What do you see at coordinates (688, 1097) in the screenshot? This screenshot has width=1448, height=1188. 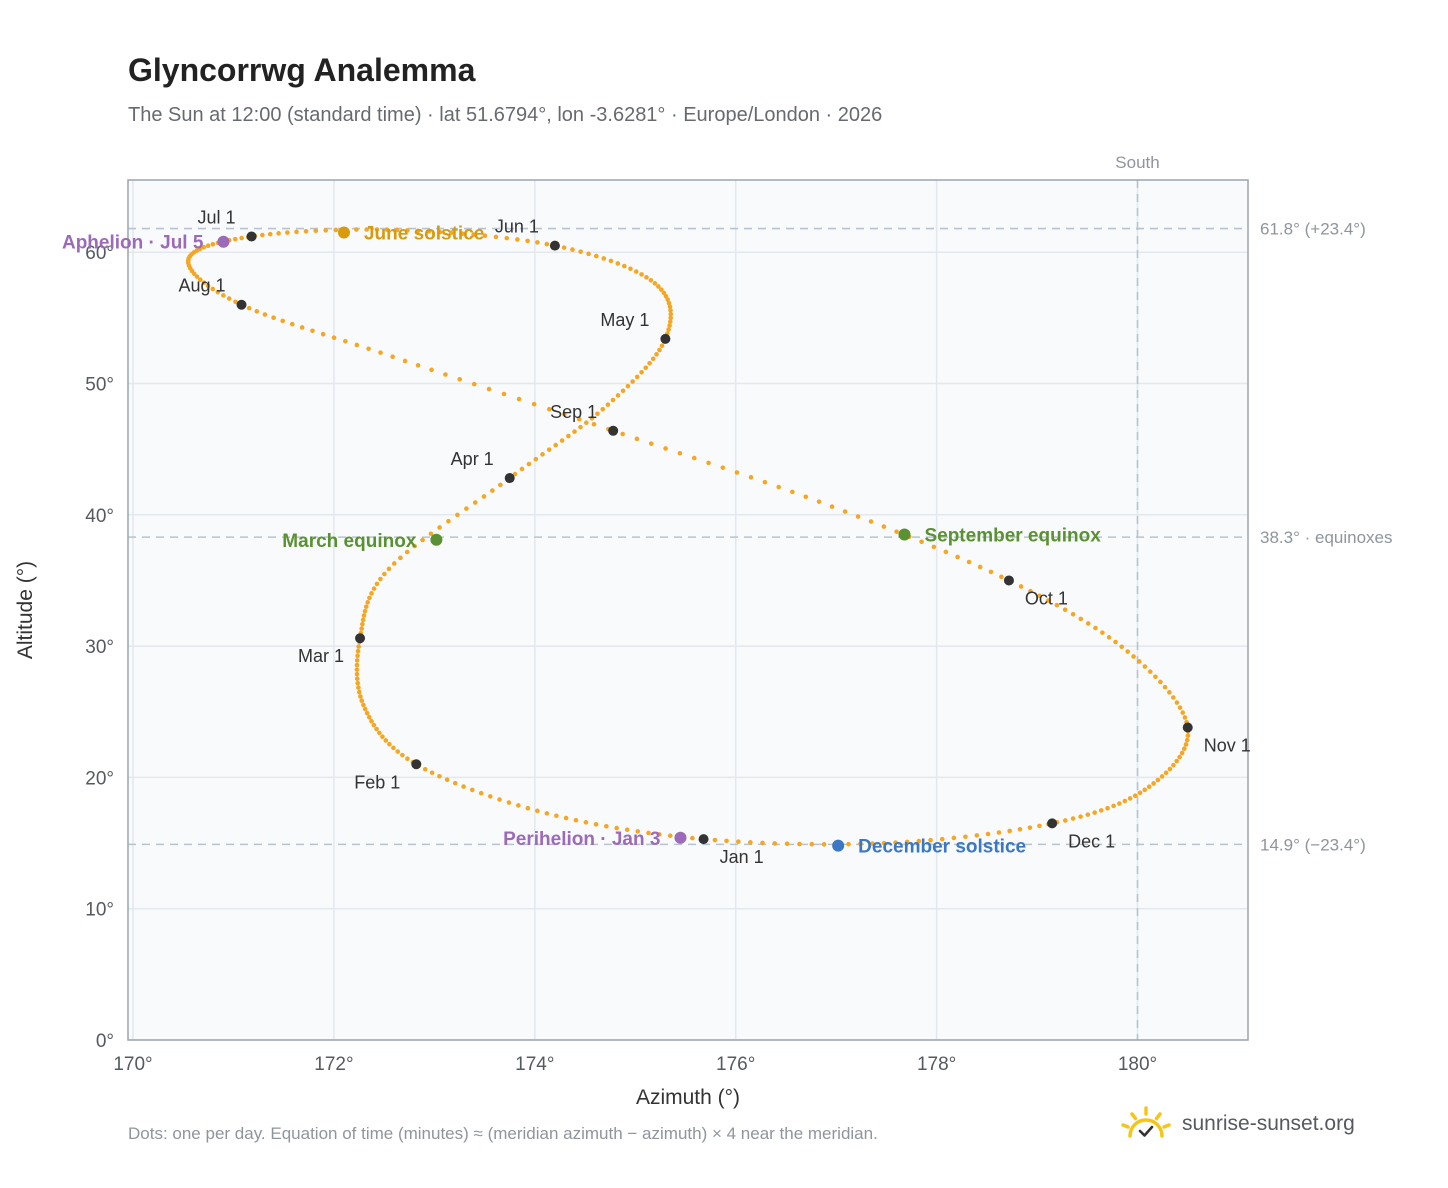 I see `x-axis-label: Azimuth (°)` at bounding box center [688, 1097].